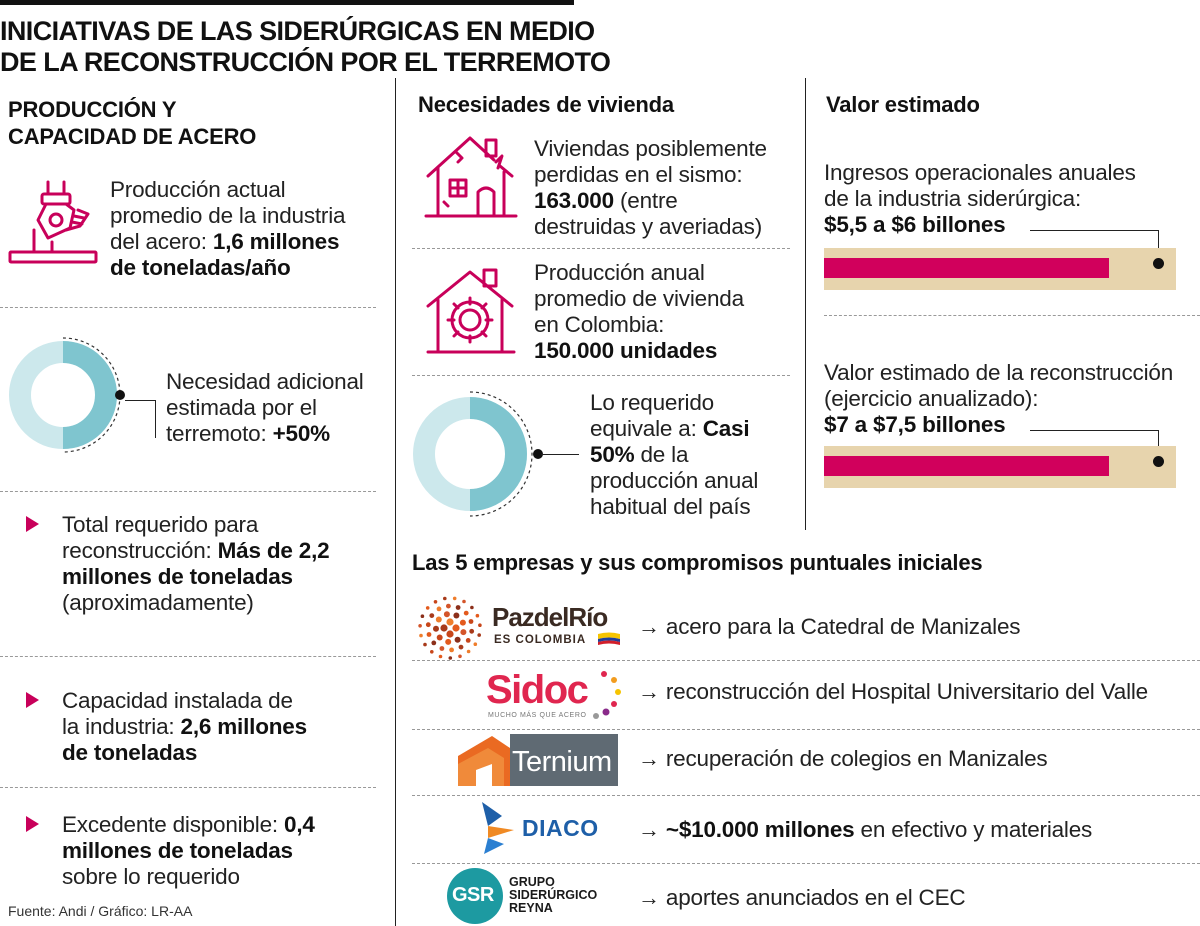 The image size is (1200, 926). Describe the element at coordinates (53, 222) in the screenshot. I see `crane-bucket-icon` at that location.